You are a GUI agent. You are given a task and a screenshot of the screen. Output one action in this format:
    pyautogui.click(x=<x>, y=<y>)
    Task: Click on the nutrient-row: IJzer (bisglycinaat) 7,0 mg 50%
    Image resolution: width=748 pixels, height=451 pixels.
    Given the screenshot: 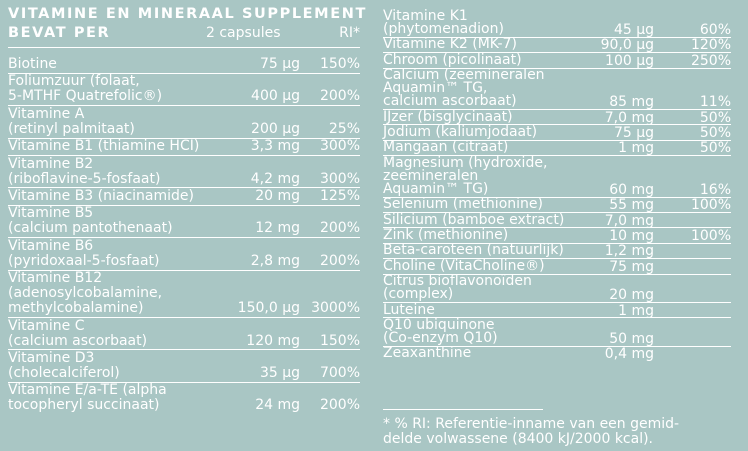 What is the action you would take?
    pyautogui.click(x=557, y=117)
    